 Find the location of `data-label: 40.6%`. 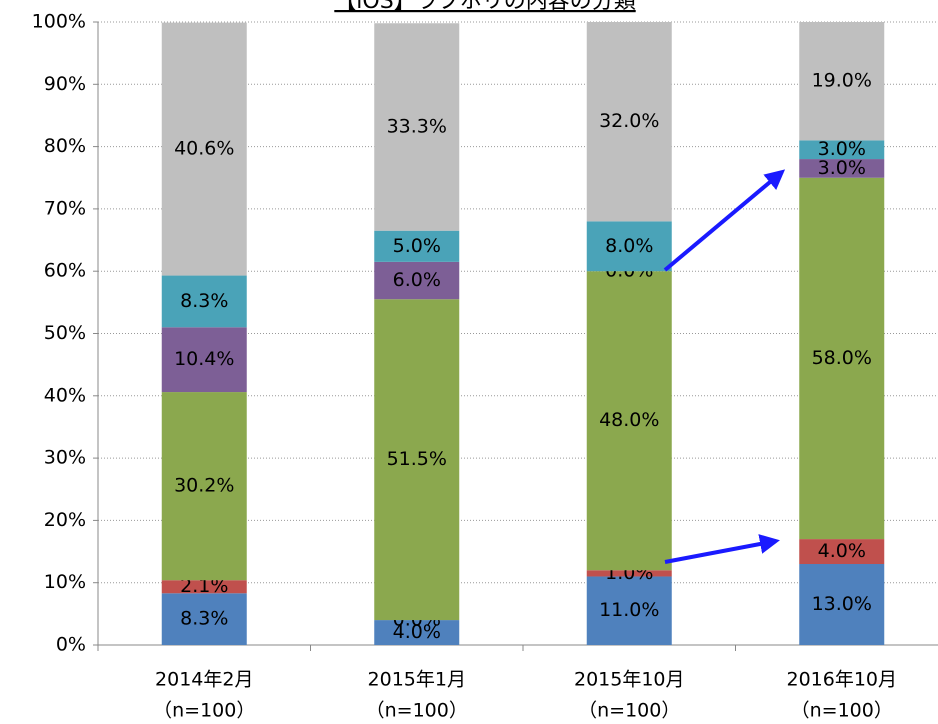

data-label: 40.6% is located at coordinates (204, 149).